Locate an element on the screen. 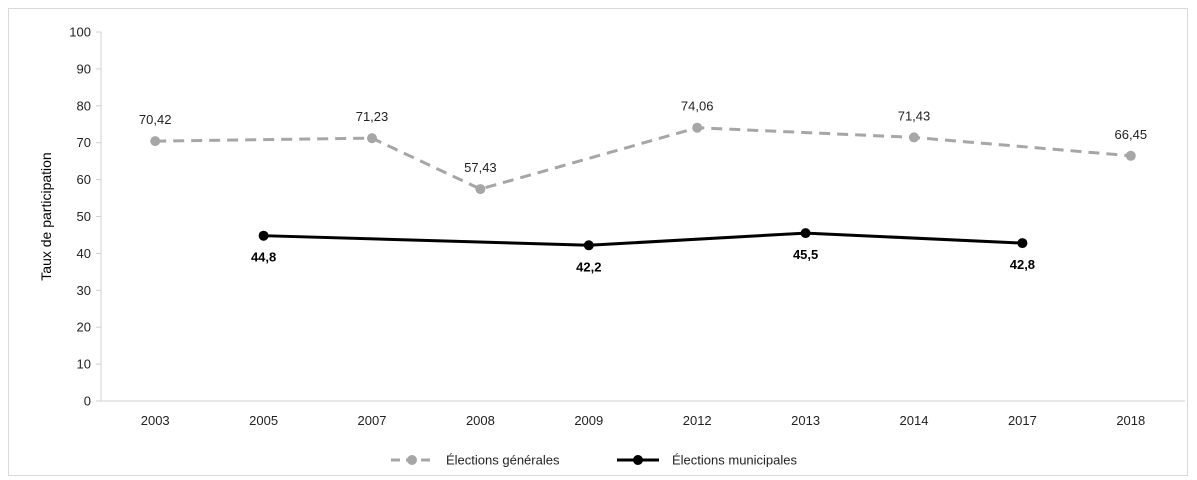 The width and height of the screenshot is (1197, 480). data-label-generales: 71,23 is located at coordinates (372, 116).